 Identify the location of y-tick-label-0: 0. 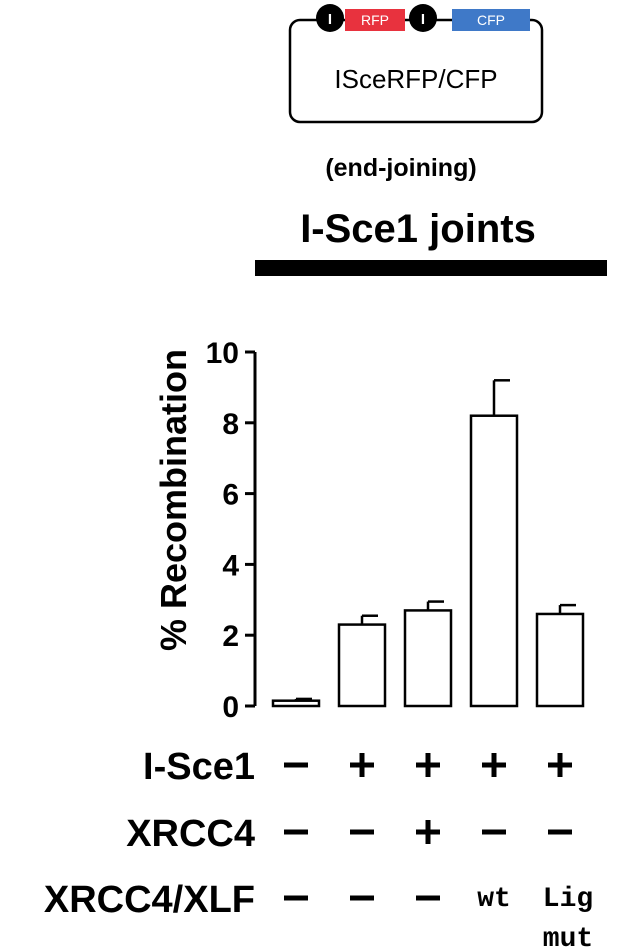
(230, 707).